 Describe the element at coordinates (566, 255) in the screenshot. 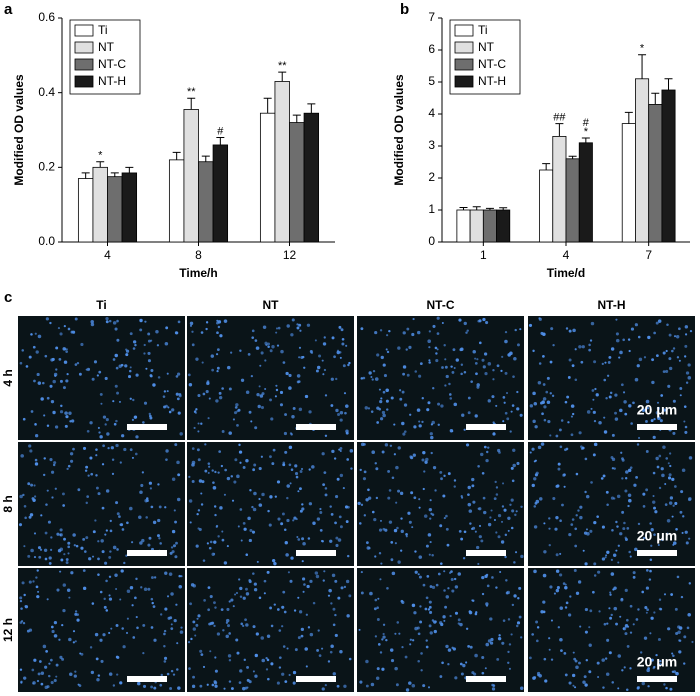

I see `x-tick-label: 4` at that location.